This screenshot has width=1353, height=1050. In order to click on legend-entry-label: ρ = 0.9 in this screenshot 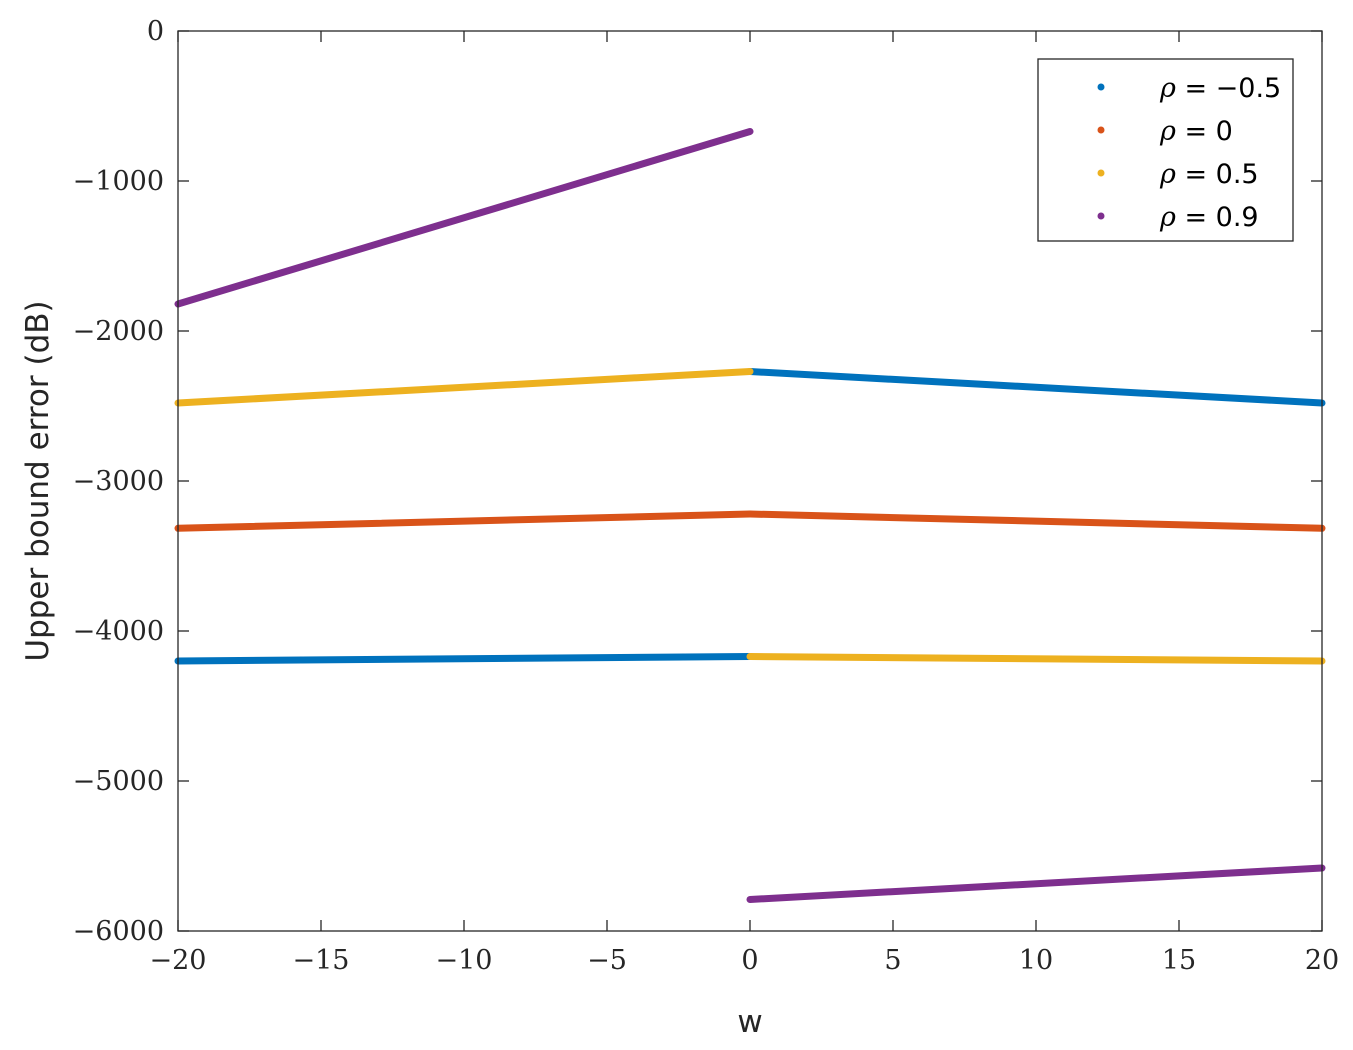, I will do `click(1209, 217)`.